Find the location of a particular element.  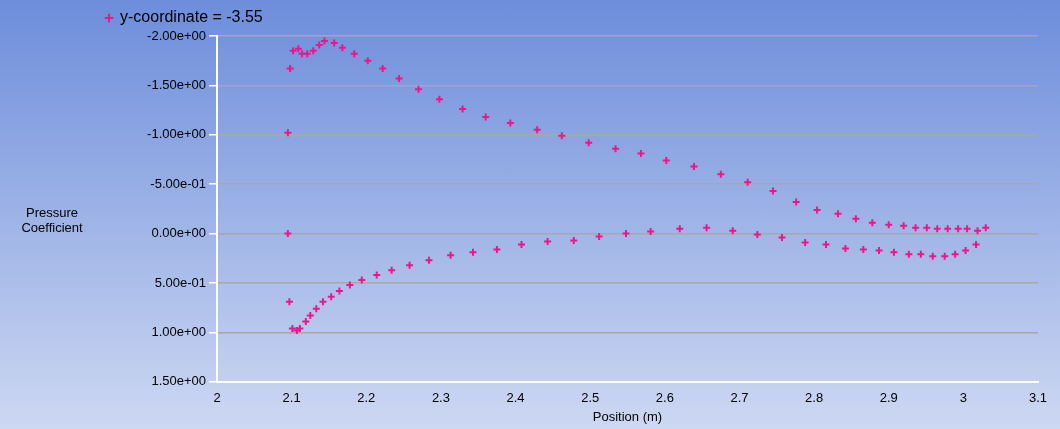

x-tick-label: 2.6 is located at coordinates (664, 398).